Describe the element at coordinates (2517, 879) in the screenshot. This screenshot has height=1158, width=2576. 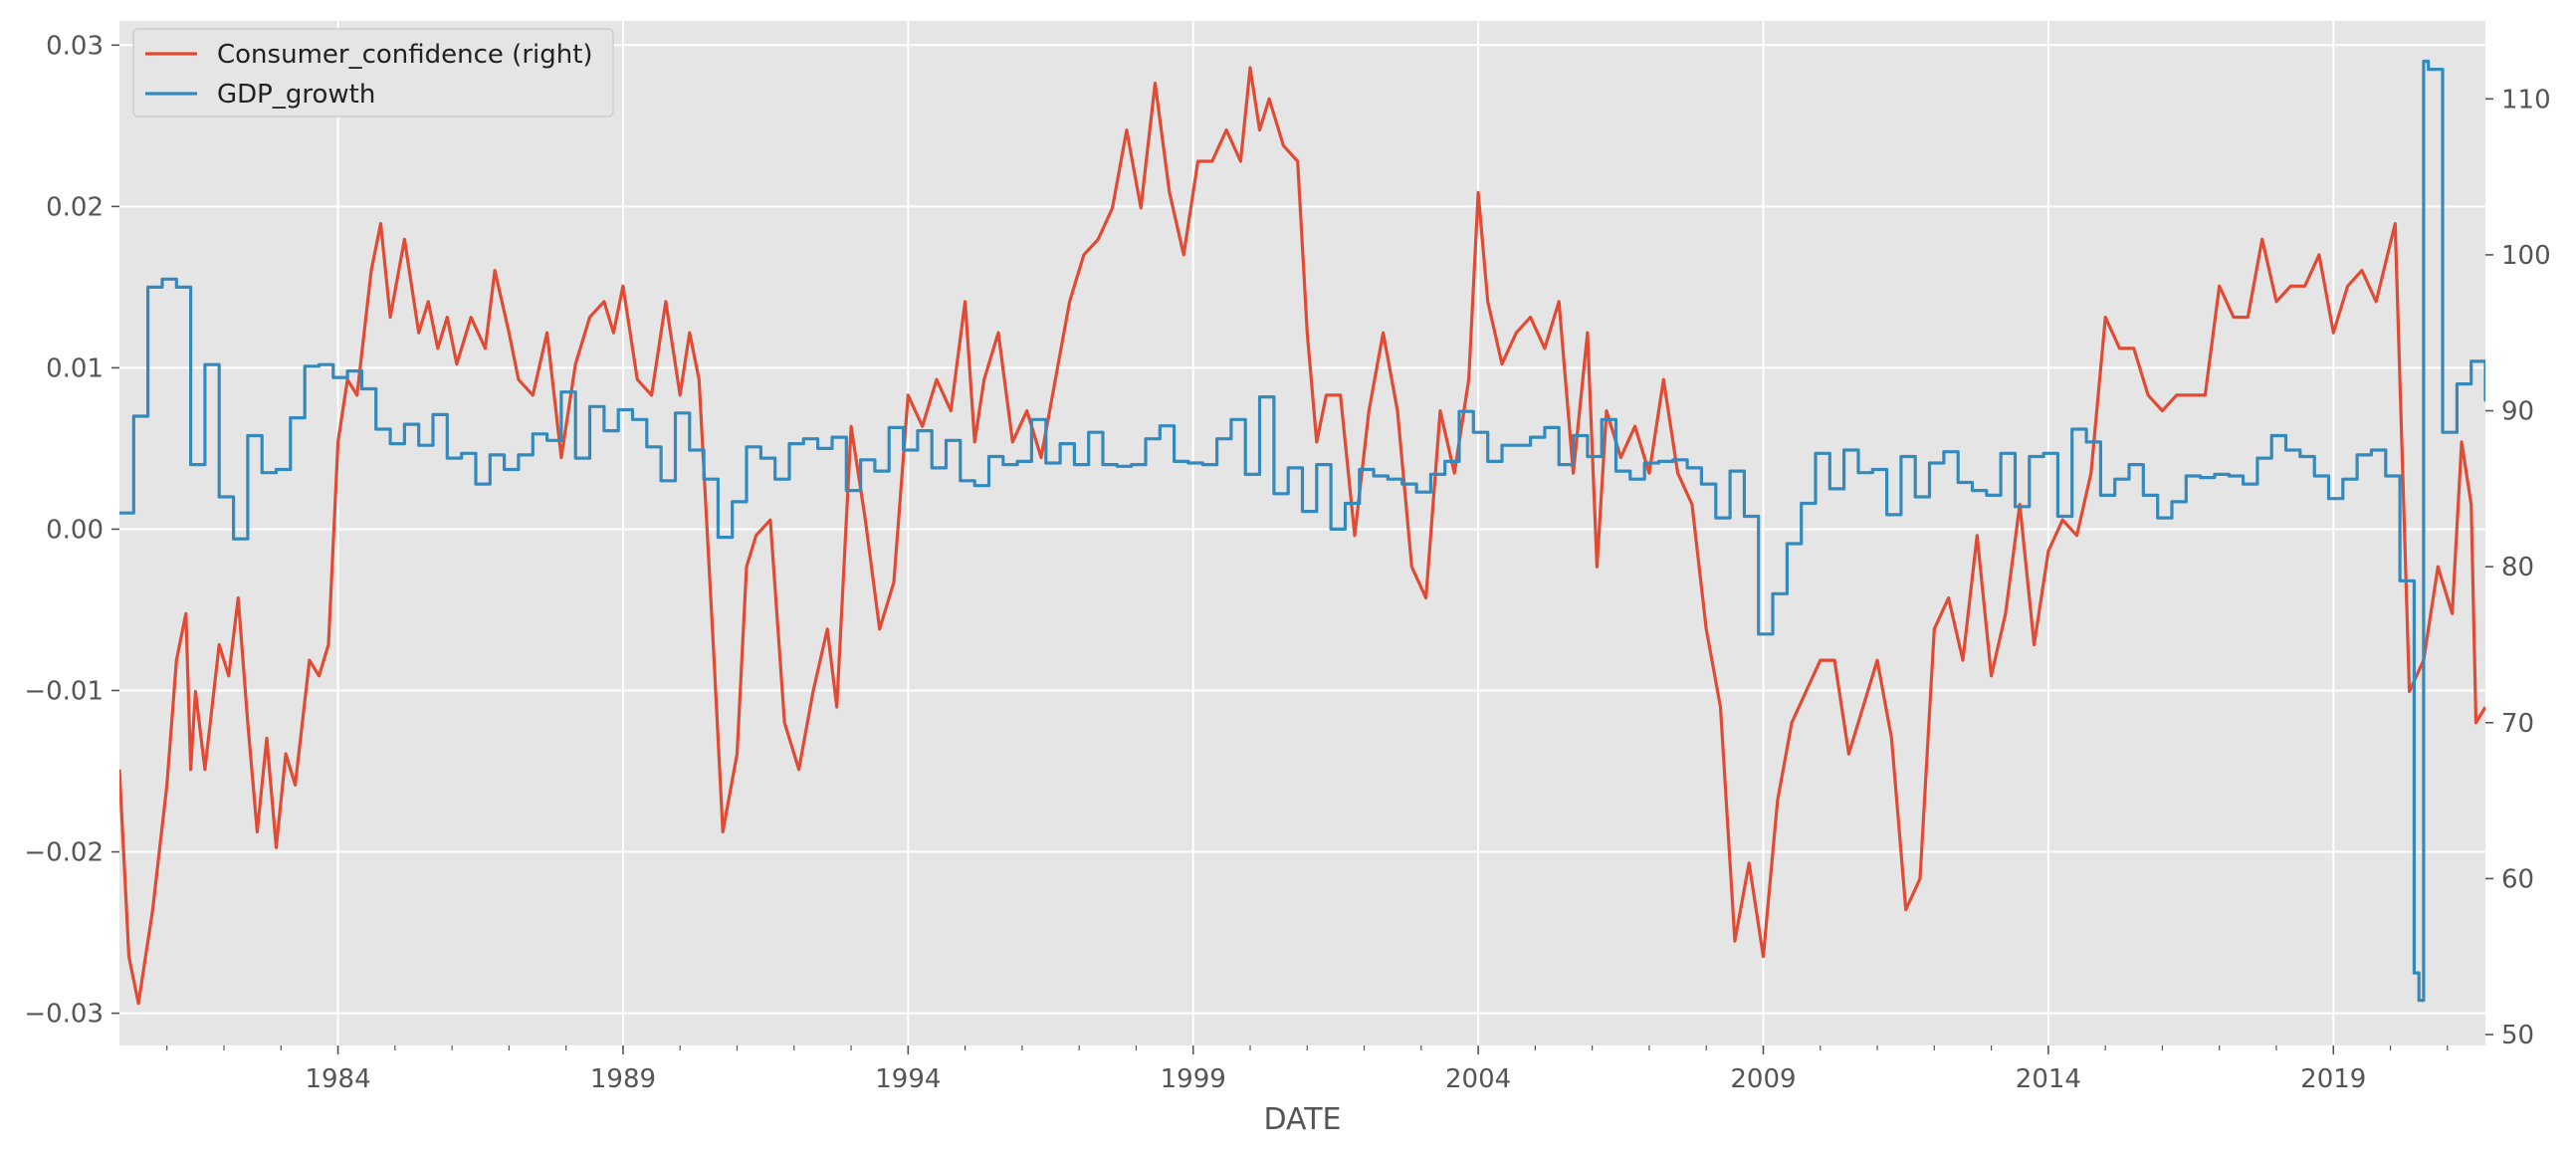
I see `right-y-tick-label: 60` at that location.